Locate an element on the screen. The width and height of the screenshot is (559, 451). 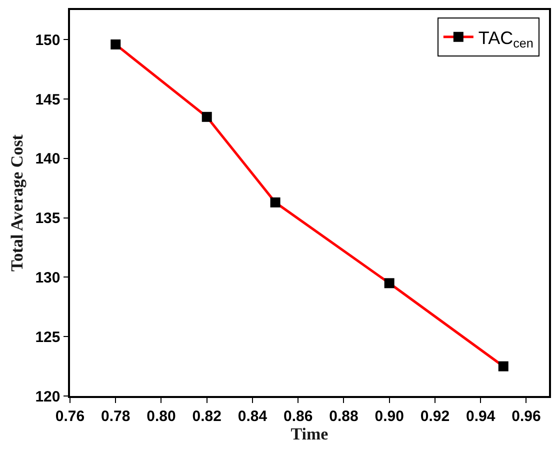
y-tick-label: 125 is located at coordinates (47, 337).